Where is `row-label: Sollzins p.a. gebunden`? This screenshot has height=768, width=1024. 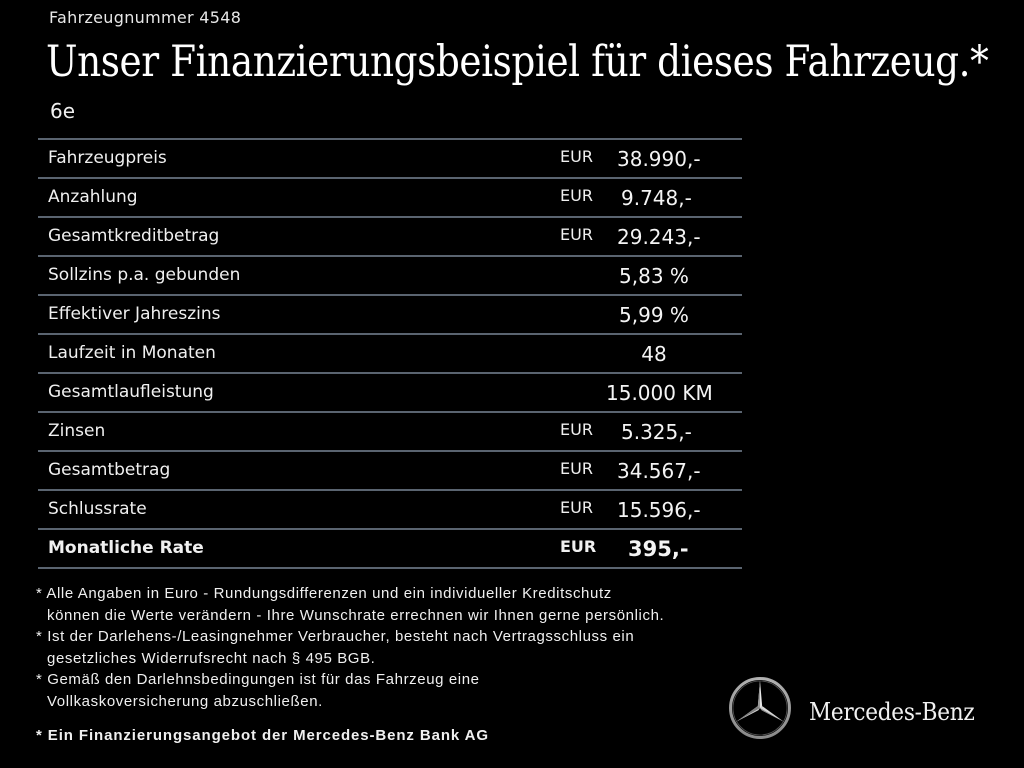 row-label: Sollzins p.a. gebunden is located at coordinates (144, 275).